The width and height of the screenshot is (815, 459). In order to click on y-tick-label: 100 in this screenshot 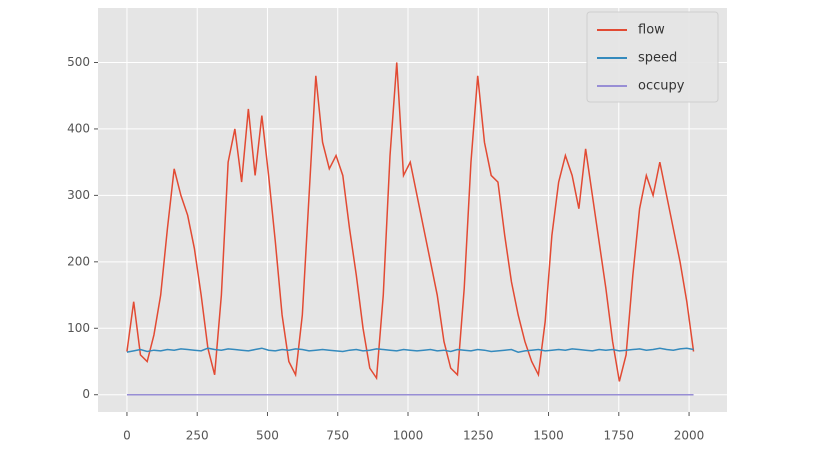, I will do `click(78, 328)`.